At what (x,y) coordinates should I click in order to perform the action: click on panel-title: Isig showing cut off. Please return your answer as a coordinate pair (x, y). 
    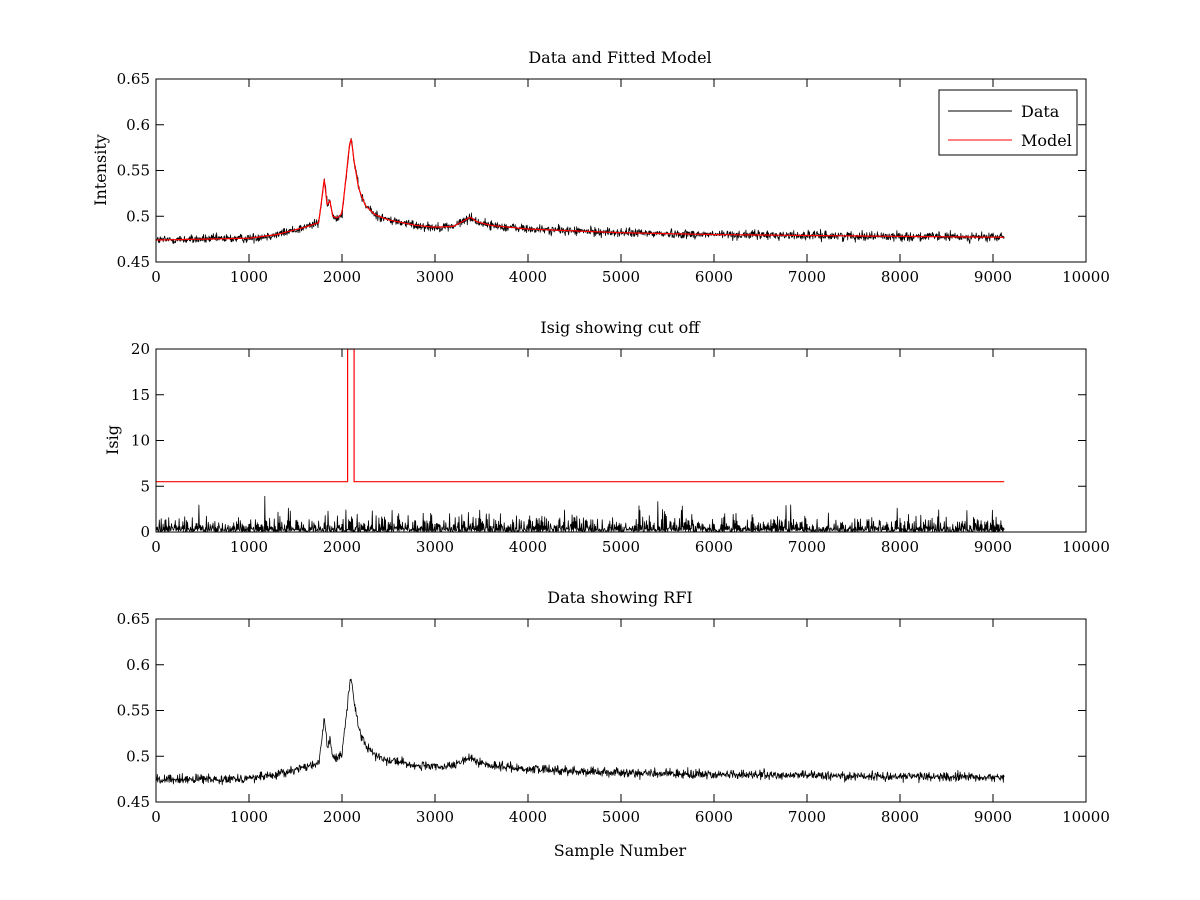
    Looking at the image, I should click on (620, 327).